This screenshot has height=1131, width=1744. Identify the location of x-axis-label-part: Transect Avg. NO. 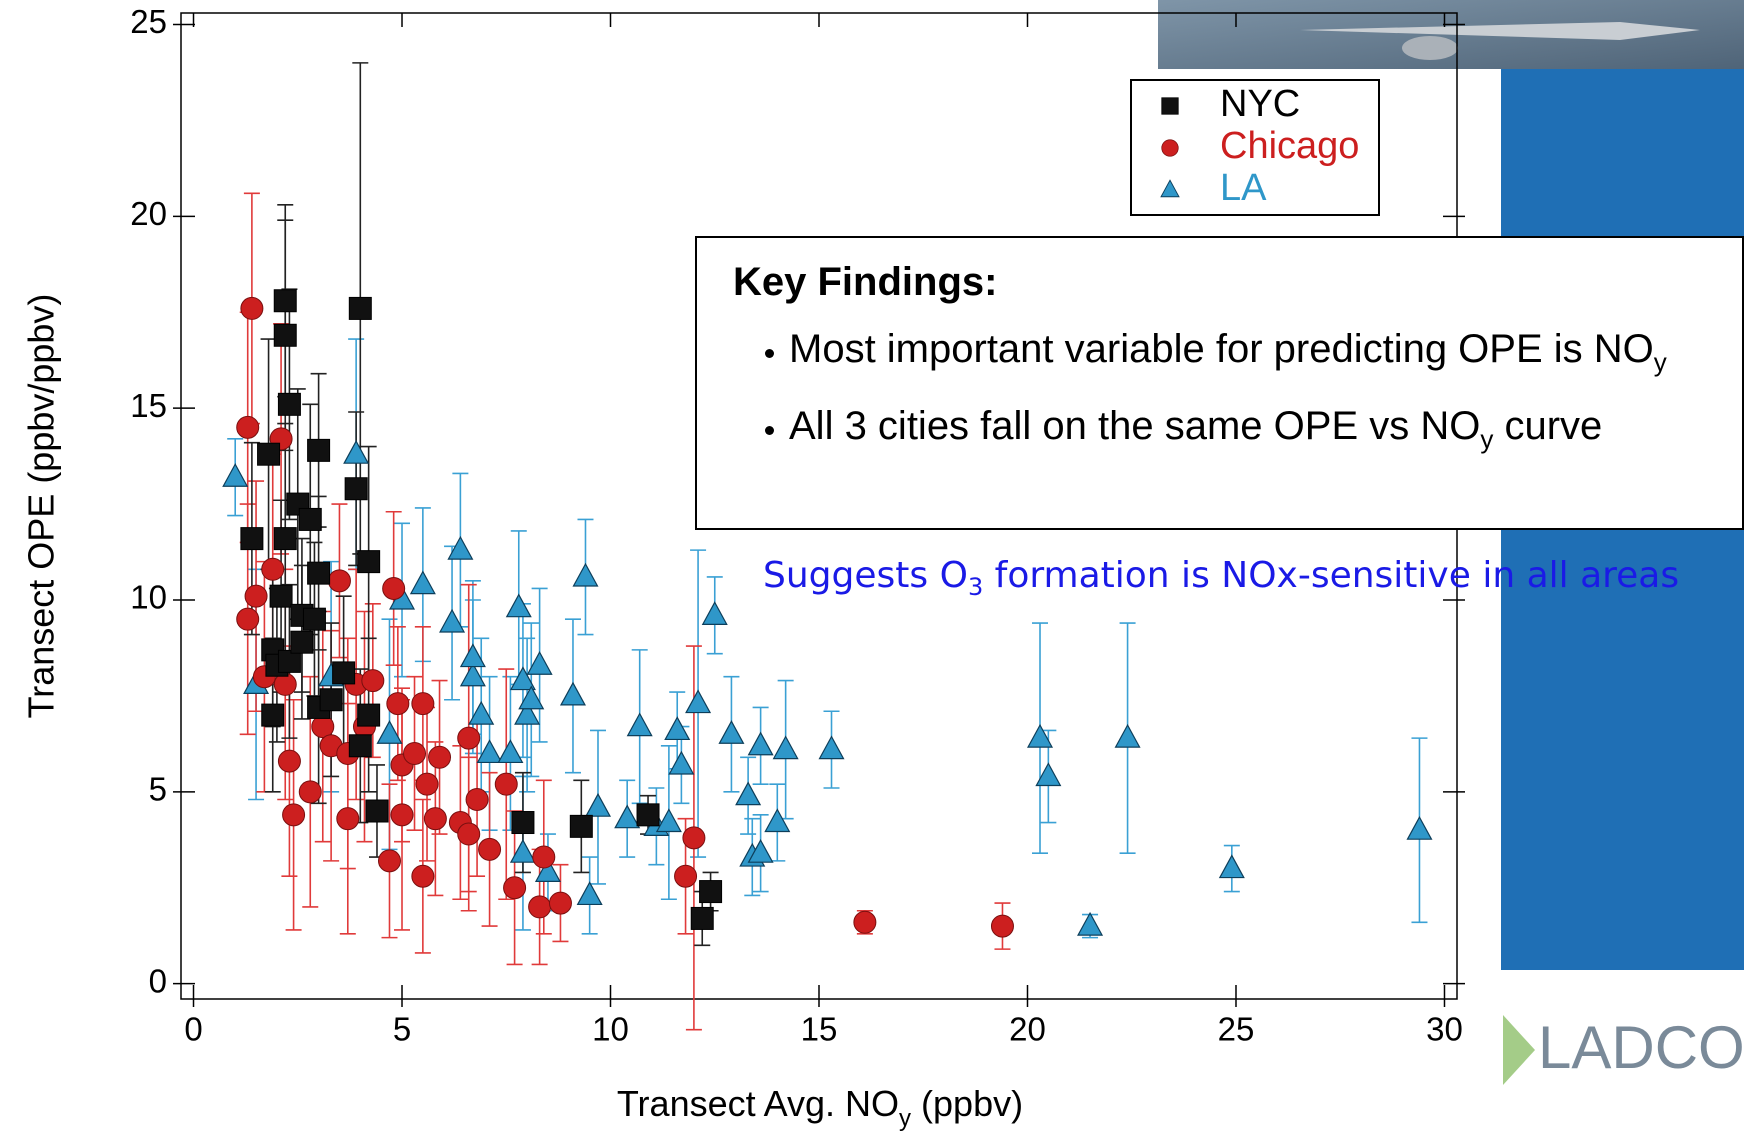
(758, 1103).